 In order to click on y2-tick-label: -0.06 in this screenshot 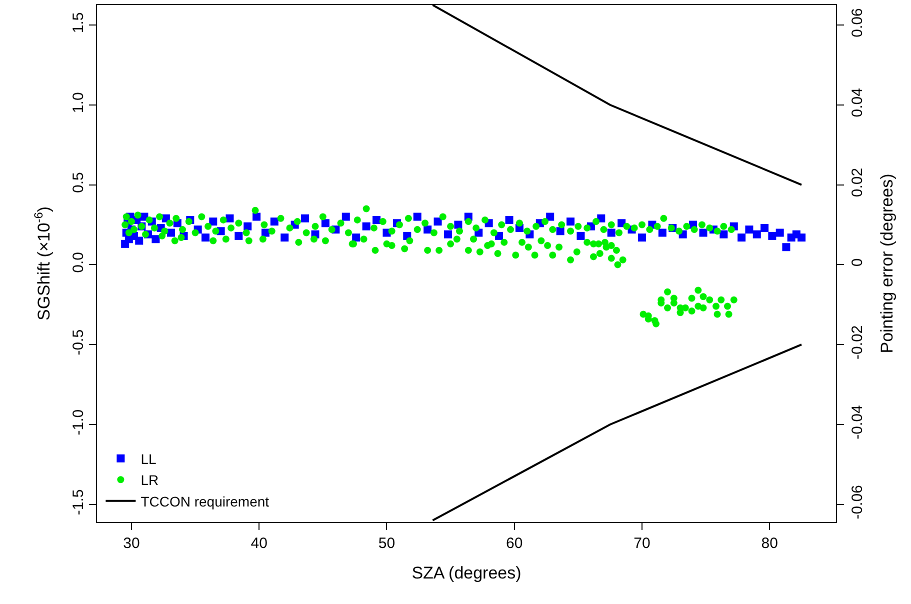, I will do `click(857, 502)`.